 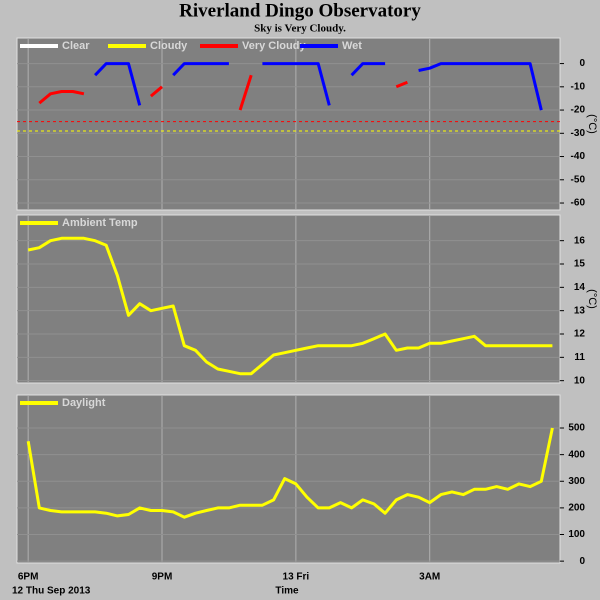 I want to click on y-tick-label: 100, so click(x=576, y=534).